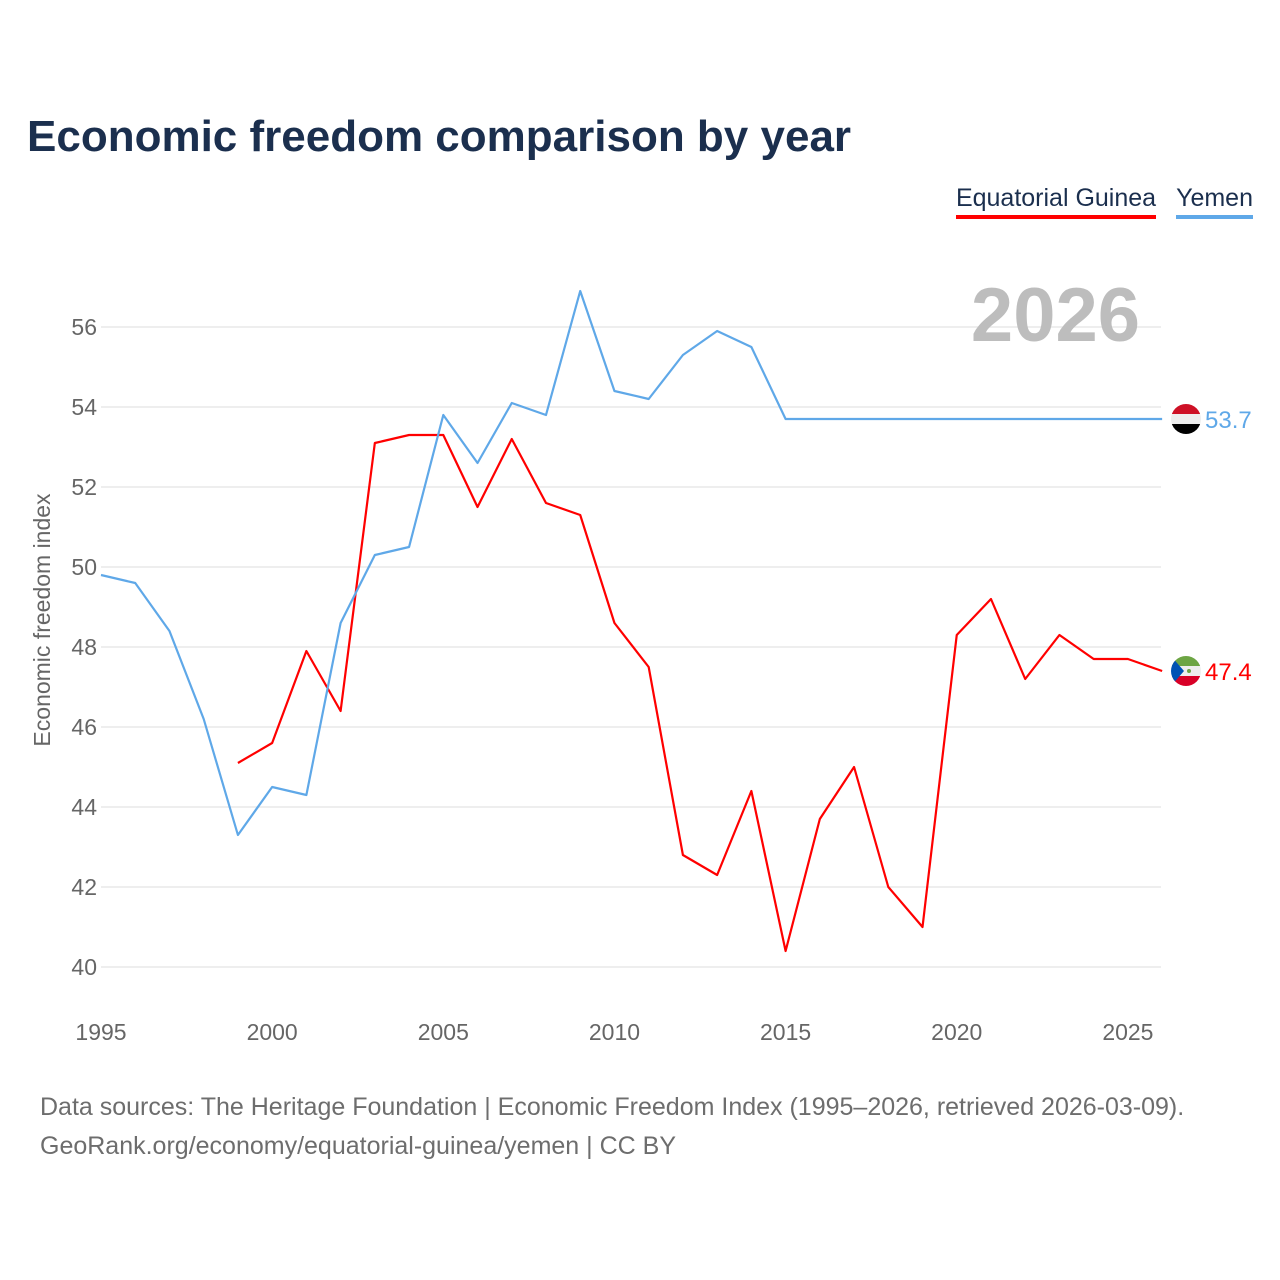  Describe the element at coordinates (1189, 671) in the screenshot. I see `flag-emblem` at that location.